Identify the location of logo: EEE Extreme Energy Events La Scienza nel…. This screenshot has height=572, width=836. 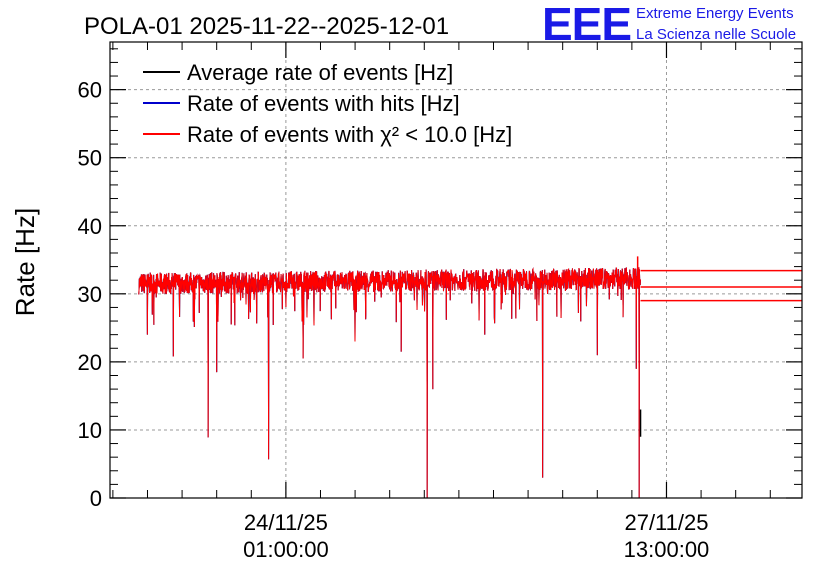
(669, 25).